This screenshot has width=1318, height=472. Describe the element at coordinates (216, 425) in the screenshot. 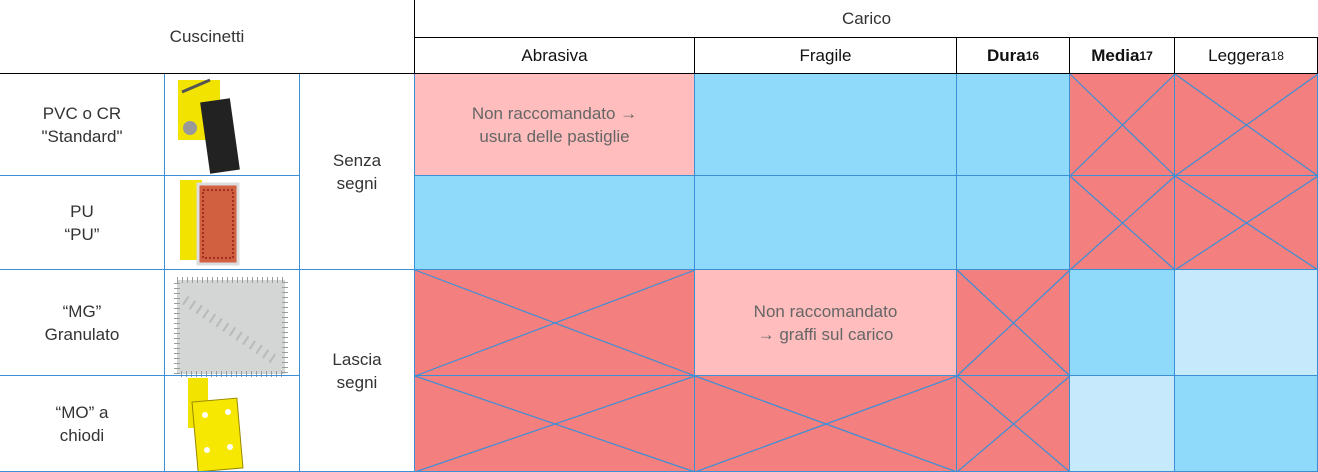

I see `pad-picture-mo` at that location.